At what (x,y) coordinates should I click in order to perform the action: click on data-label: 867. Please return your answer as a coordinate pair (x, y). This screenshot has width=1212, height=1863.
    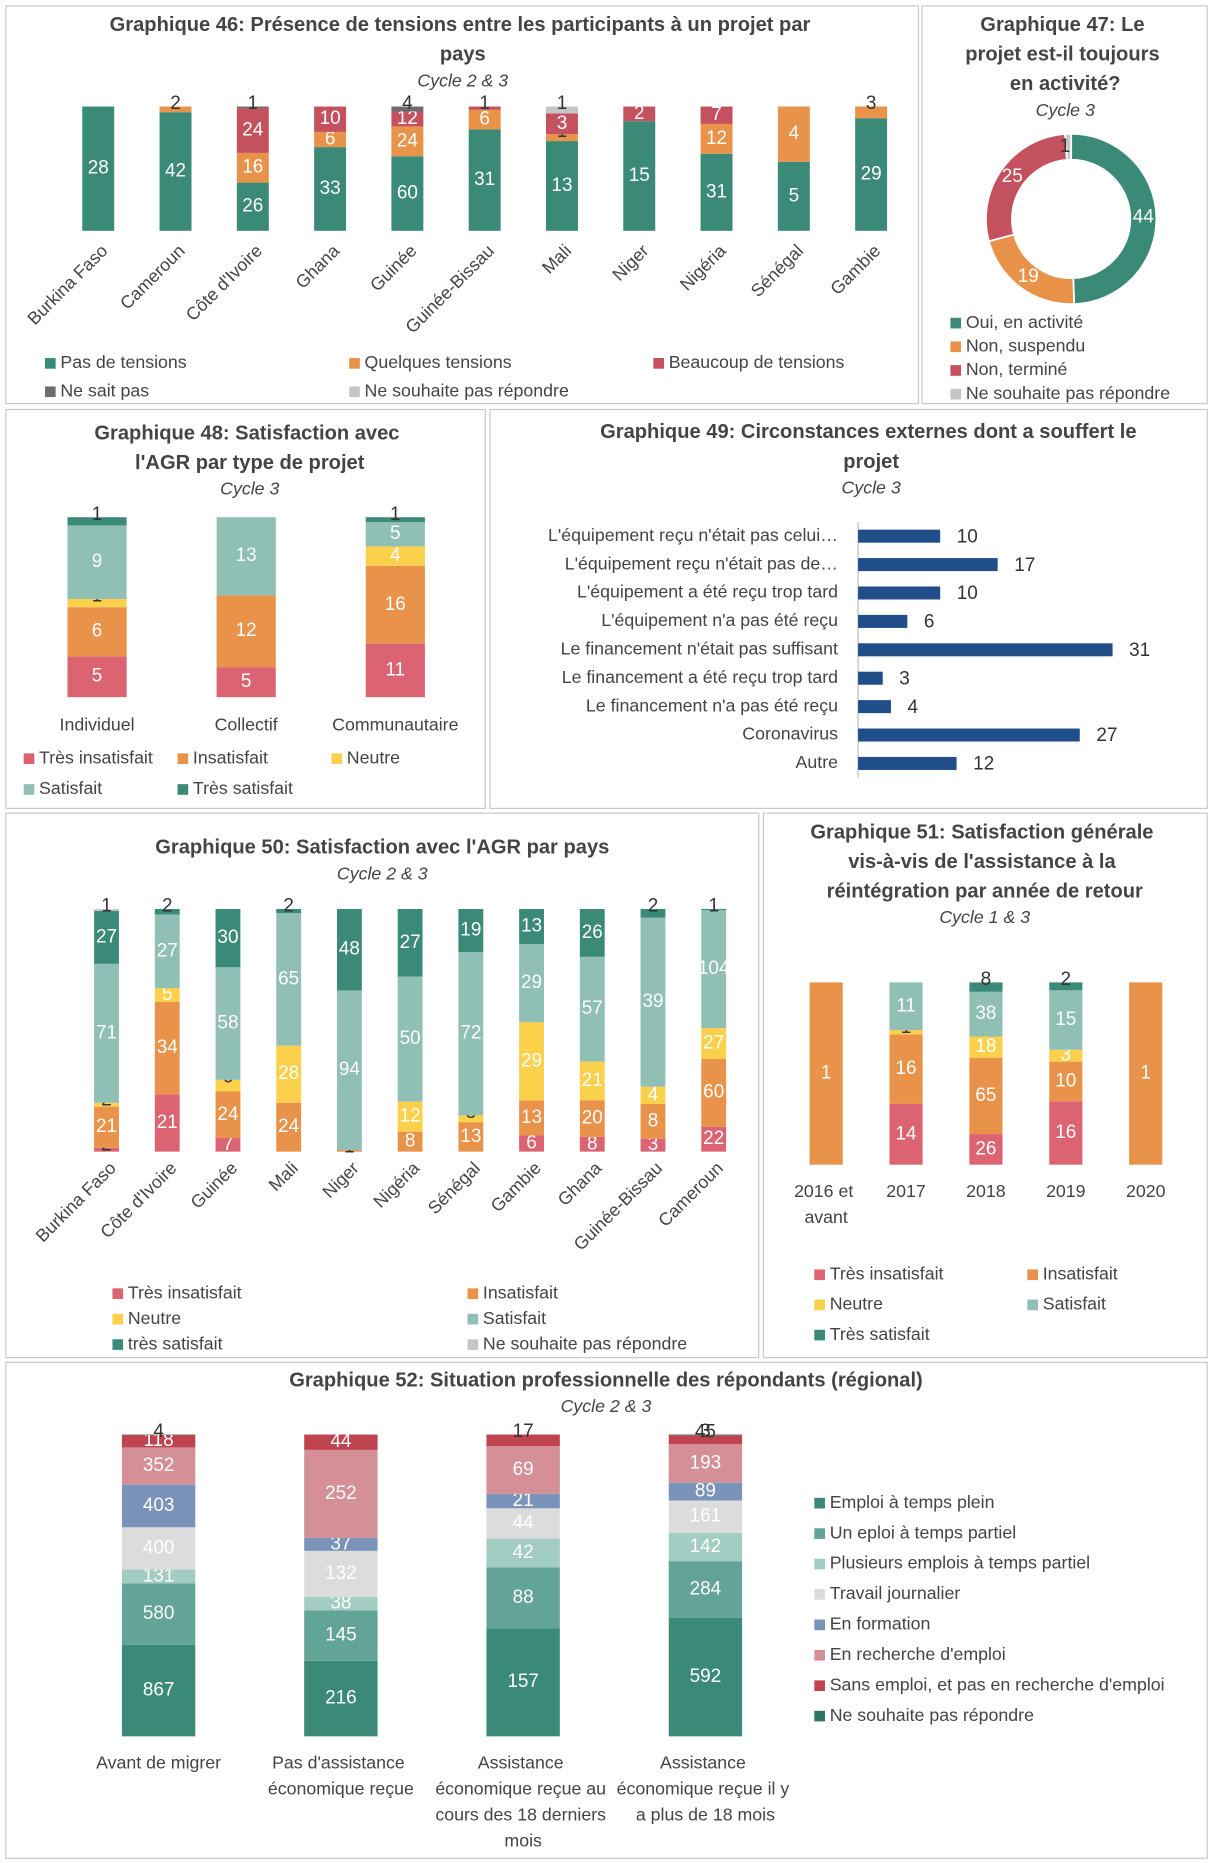
    Looking at the image, I should click on (159, 1690).